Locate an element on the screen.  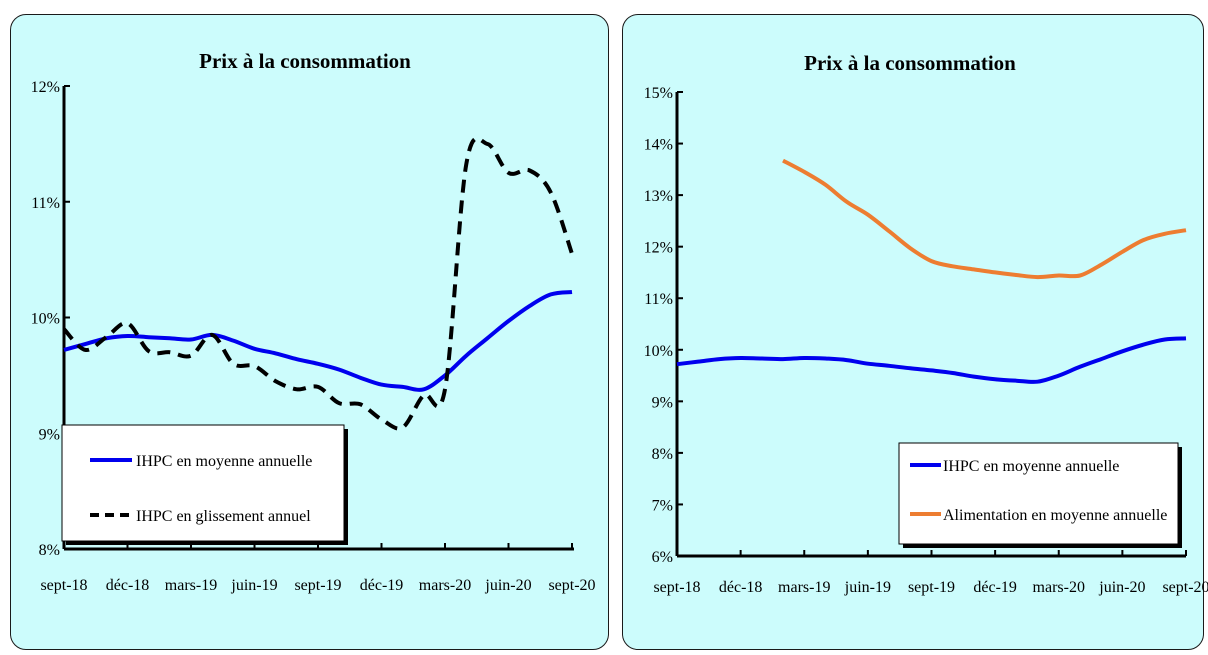
y-tick-label: 15% is located at coordinates (658, 93).